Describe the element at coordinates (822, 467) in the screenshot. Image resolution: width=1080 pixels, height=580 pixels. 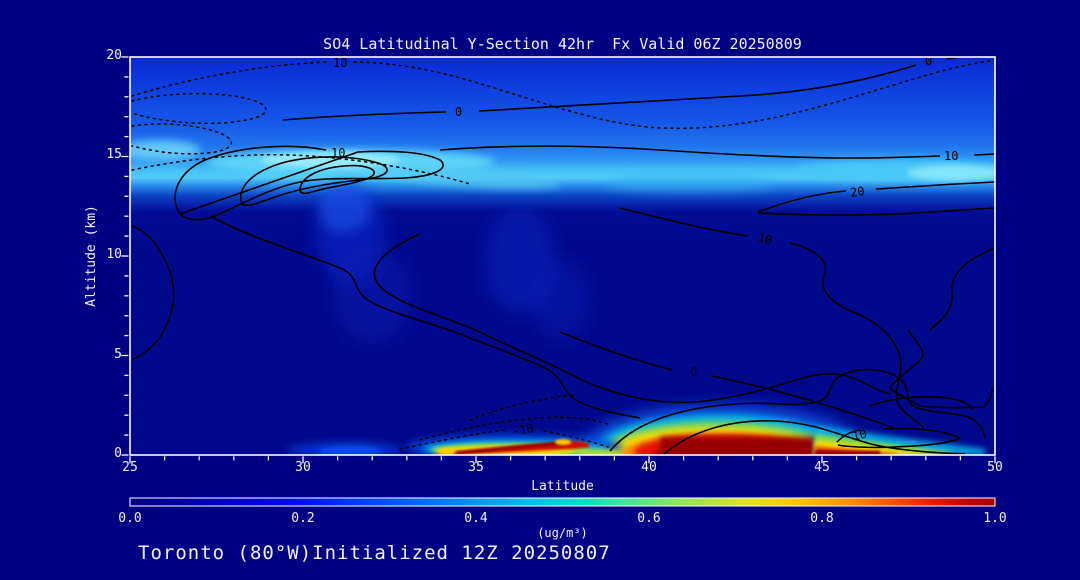
I see `x-tick-label: 45` at that location.